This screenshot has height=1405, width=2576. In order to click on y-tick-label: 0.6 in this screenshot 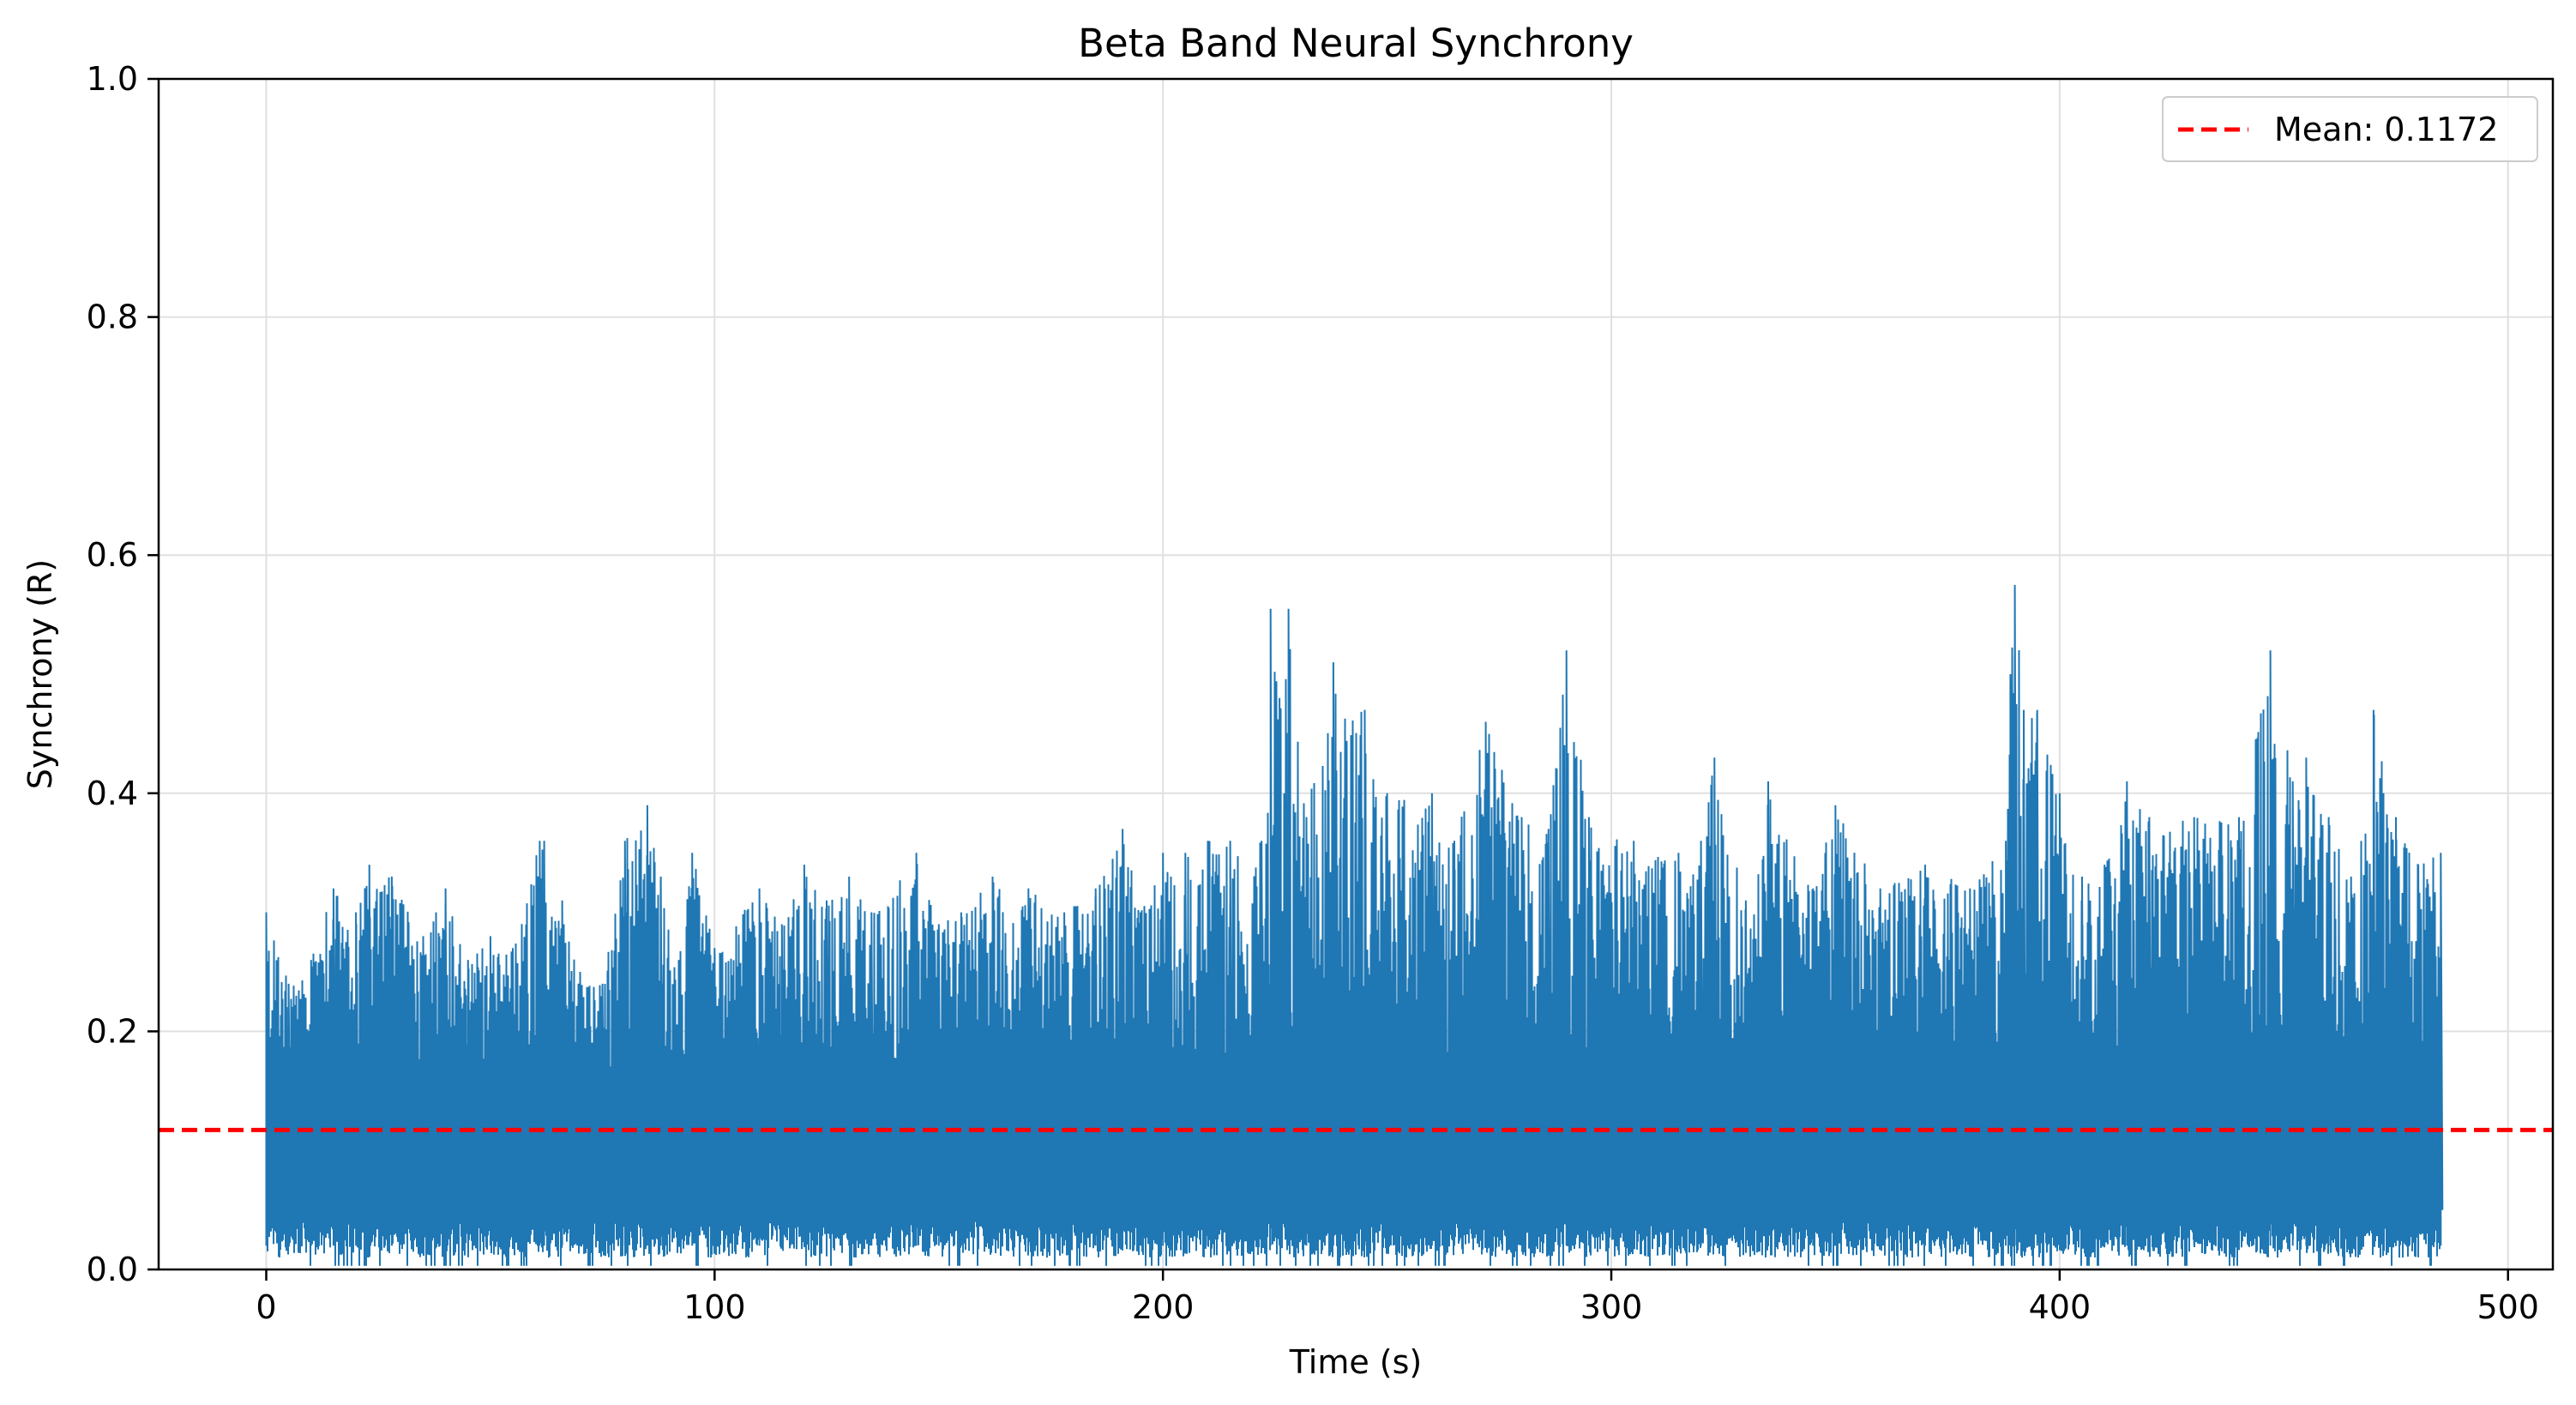, I will do `click(113, 555)`.